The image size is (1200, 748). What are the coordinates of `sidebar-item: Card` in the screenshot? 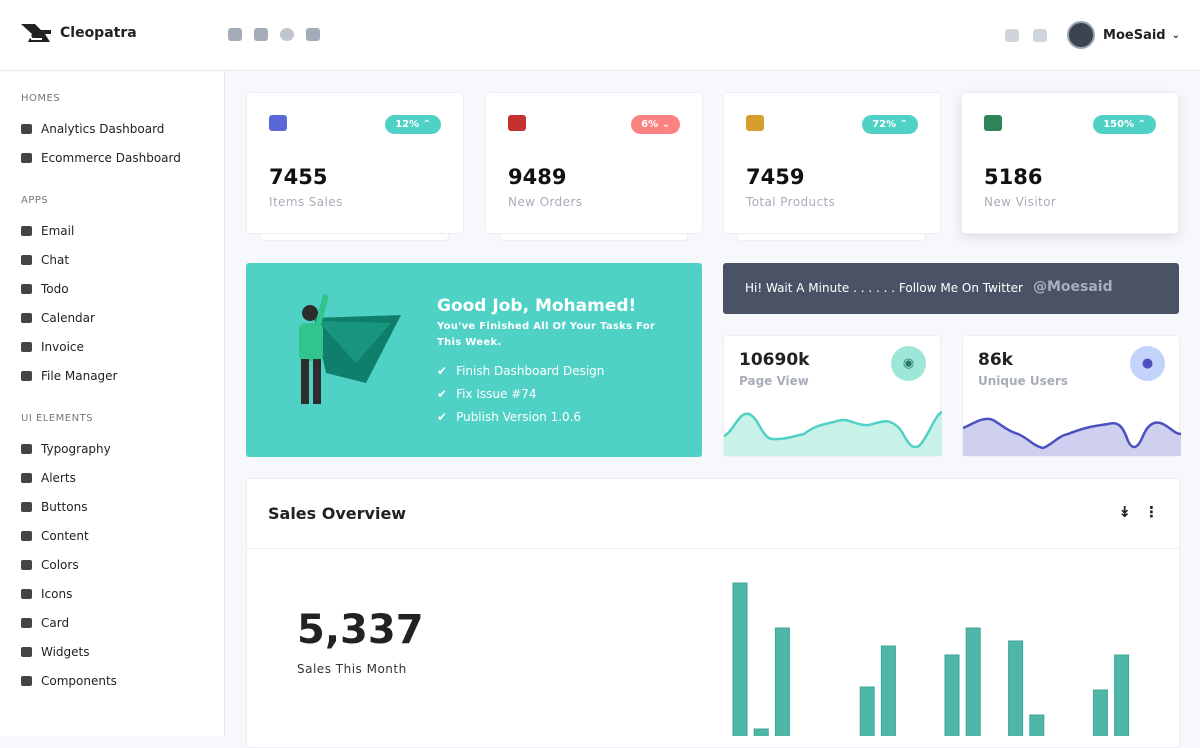 It's located at (45, 623).